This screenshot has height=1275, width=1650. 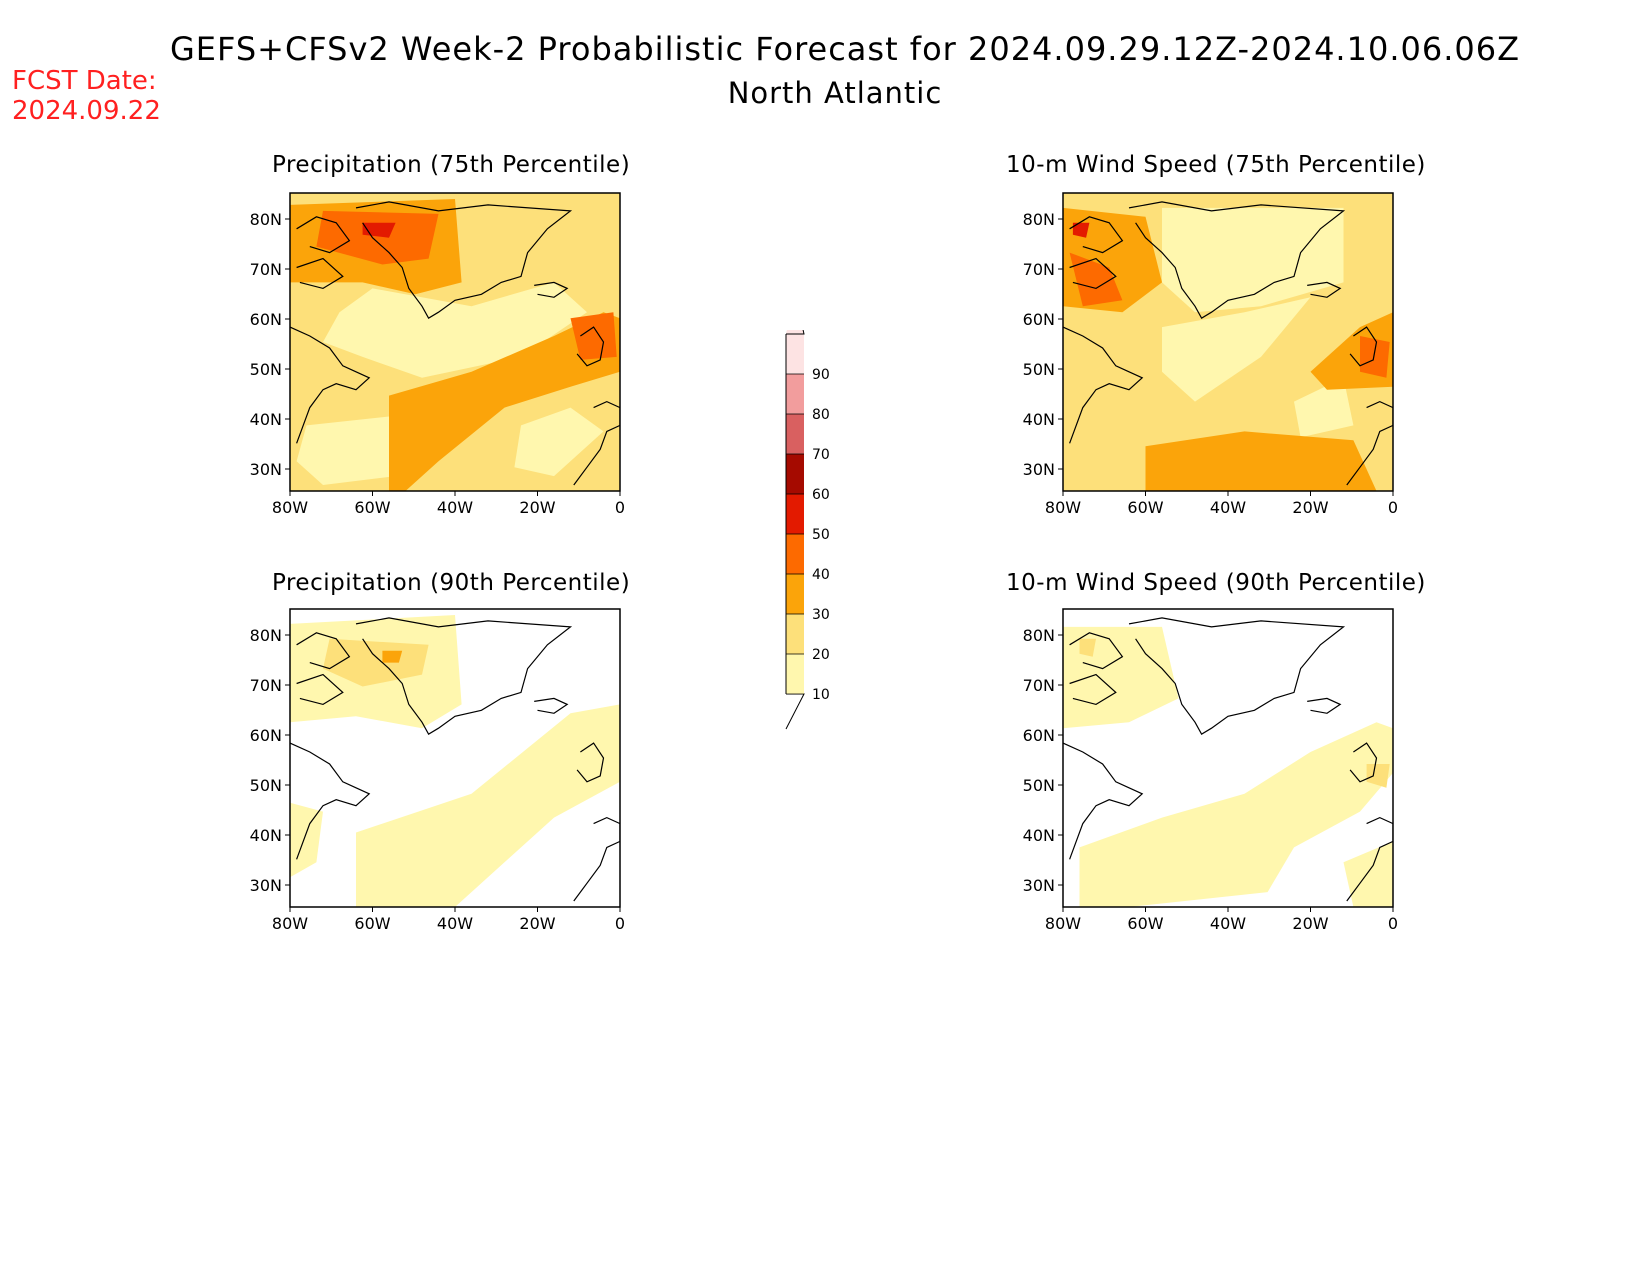 What do you see at coordinates (1039, 319) in the screenshot?
I see `lat-tick-label: 60N` at bounding box center [1039, 319].